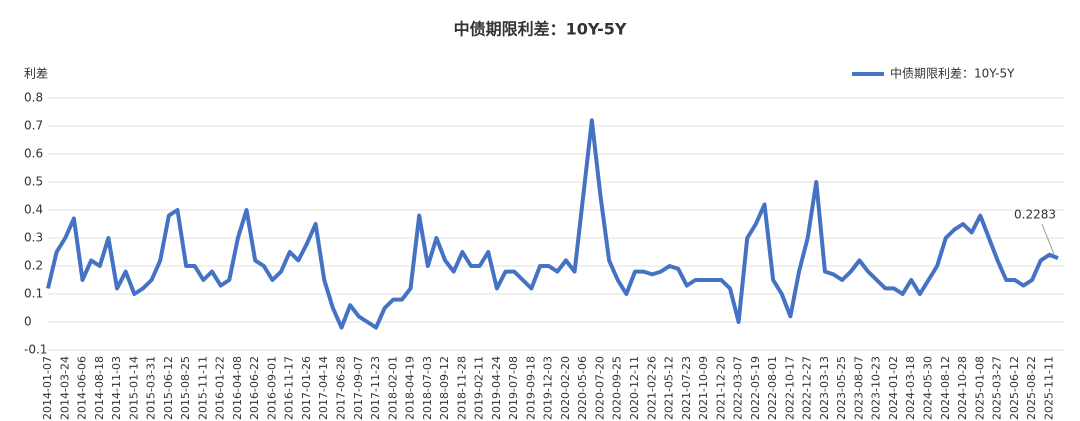 The width and height of the screenshot is (1080, 421). Describe the element at coordinates (841, 388) in the screenshot. I see `x-tick-label: 2023-05-25` at that location.